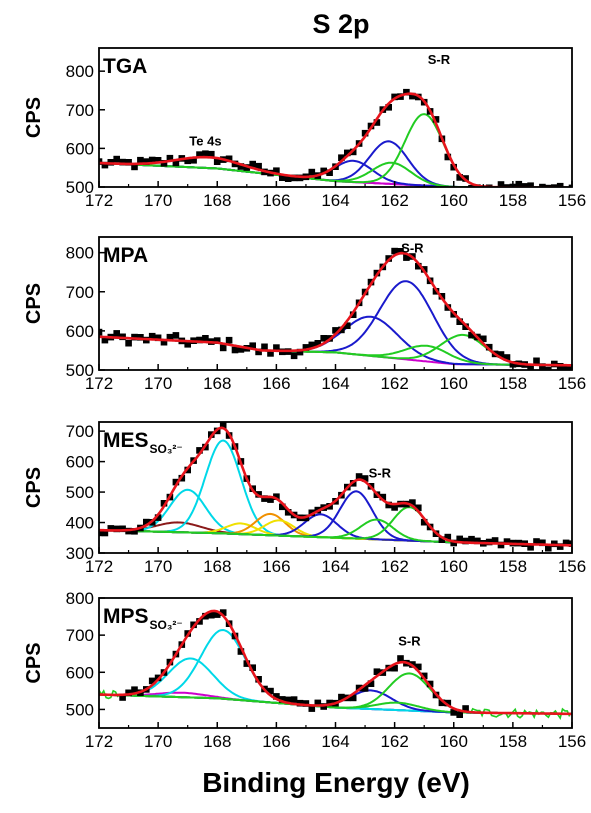 The width and height of the screenshot is (591, 813). Describe the element at coordinates (276, 200) in the screenshot. I see `x-tick-label: 166` at that location.